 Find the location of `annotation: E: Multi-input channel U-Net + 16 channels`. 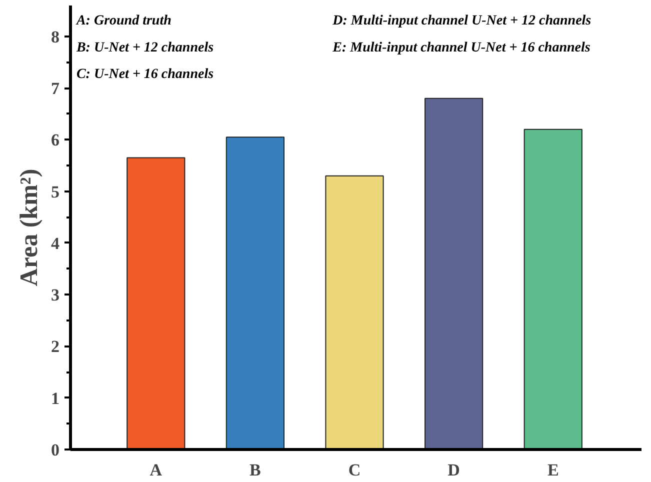

annotation: E: Multi-input channel U-Net + 16 channels is located at coordinates (461, 48).